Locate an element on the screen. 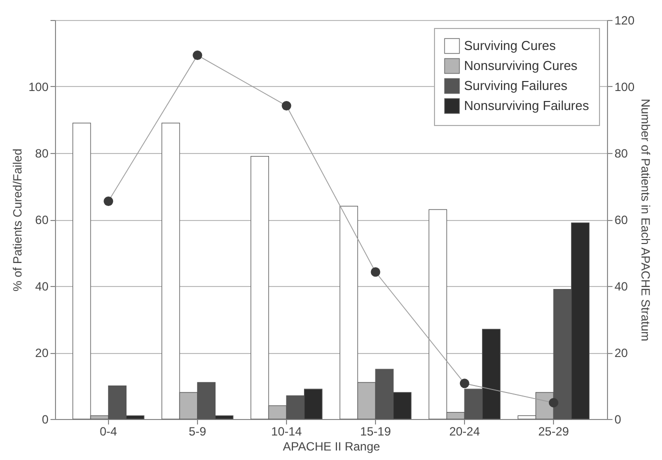 Image resolution: width=662 pixels, height=460 pixels. y2-tick-label: 100 is located at coordinates (624, 87).